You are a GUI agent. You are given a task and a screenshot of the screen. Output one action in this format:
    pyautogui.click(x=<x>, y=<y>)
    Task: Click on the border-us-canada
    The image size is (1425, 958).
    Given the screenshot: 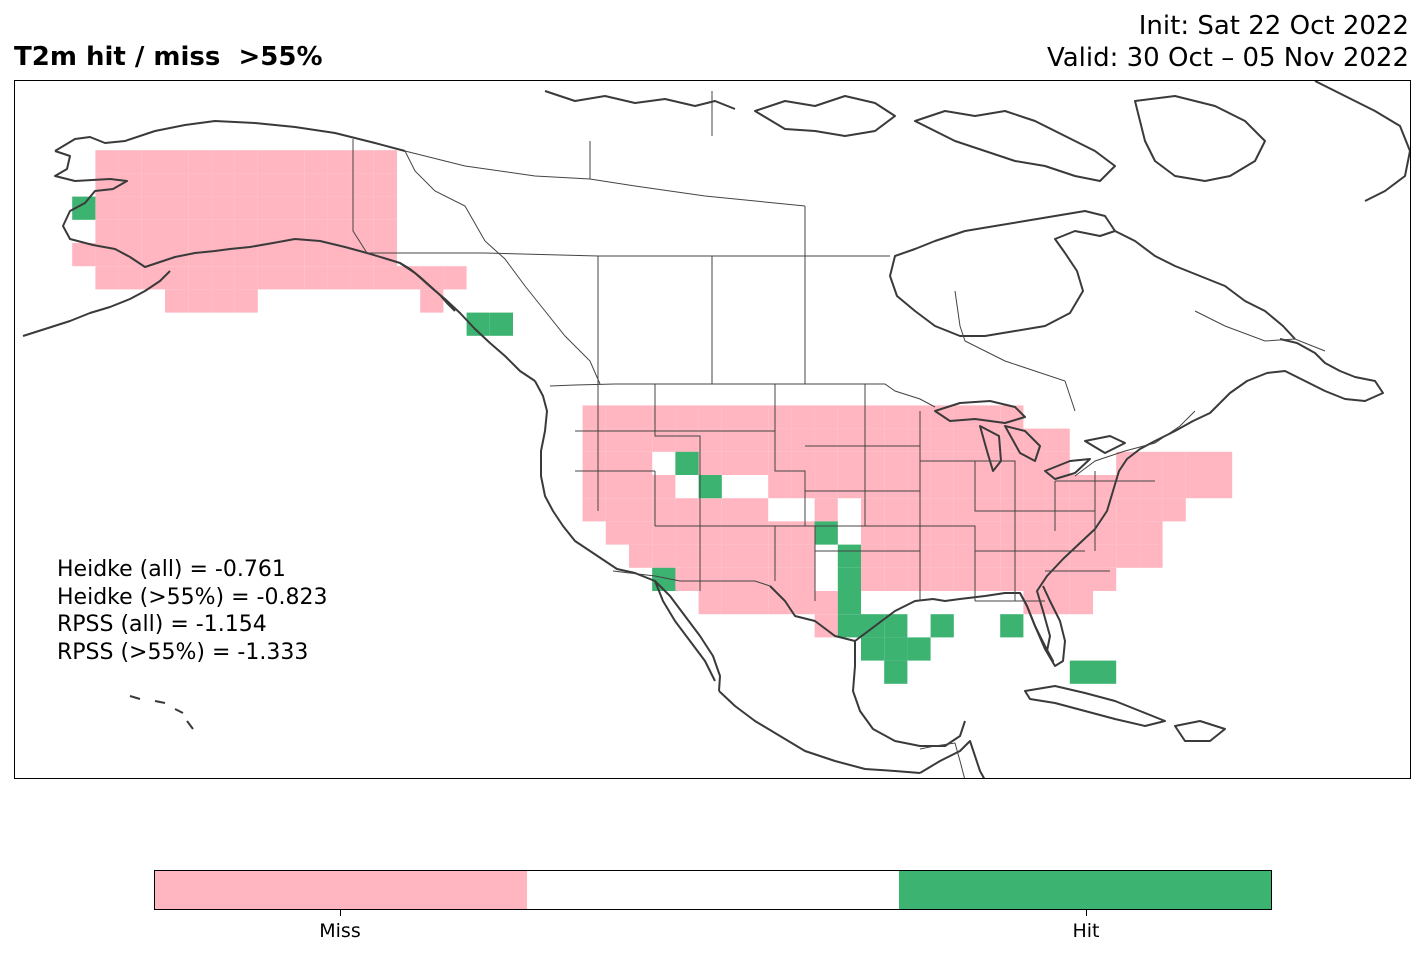 What is the action you would take?
    pyautogui.click(x=742, y=395)
    